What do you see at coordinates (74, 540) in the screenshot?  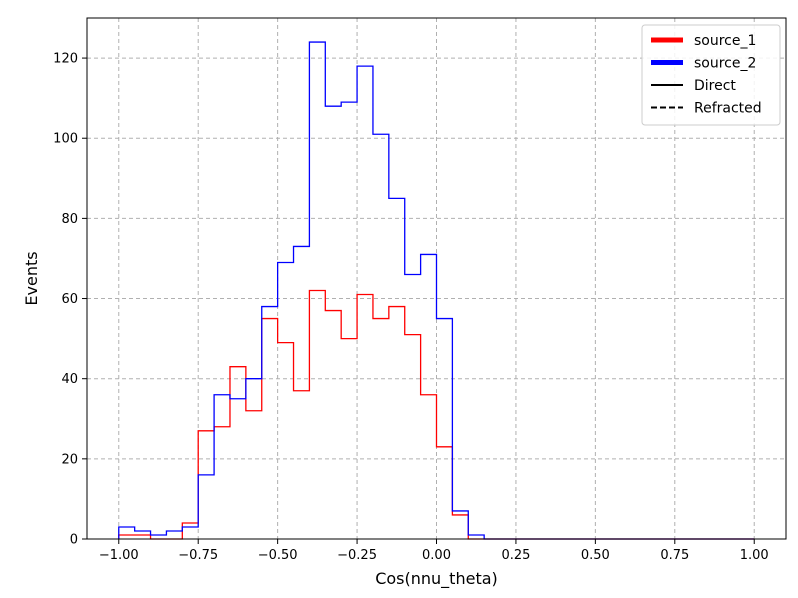 I see `y-tick-label-0: 0` at bounding box center [74, 540].